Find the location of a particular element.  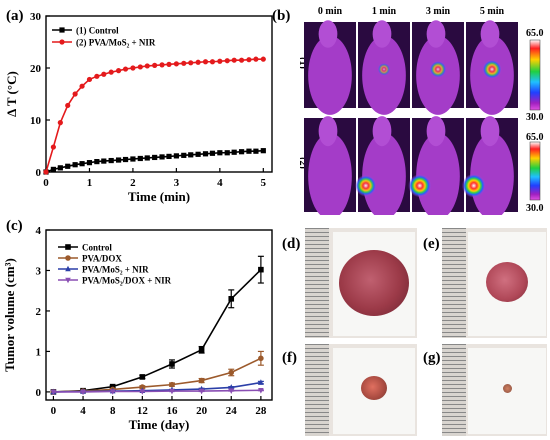

x-tick-label: 2 is located at coordinates (133, 183).